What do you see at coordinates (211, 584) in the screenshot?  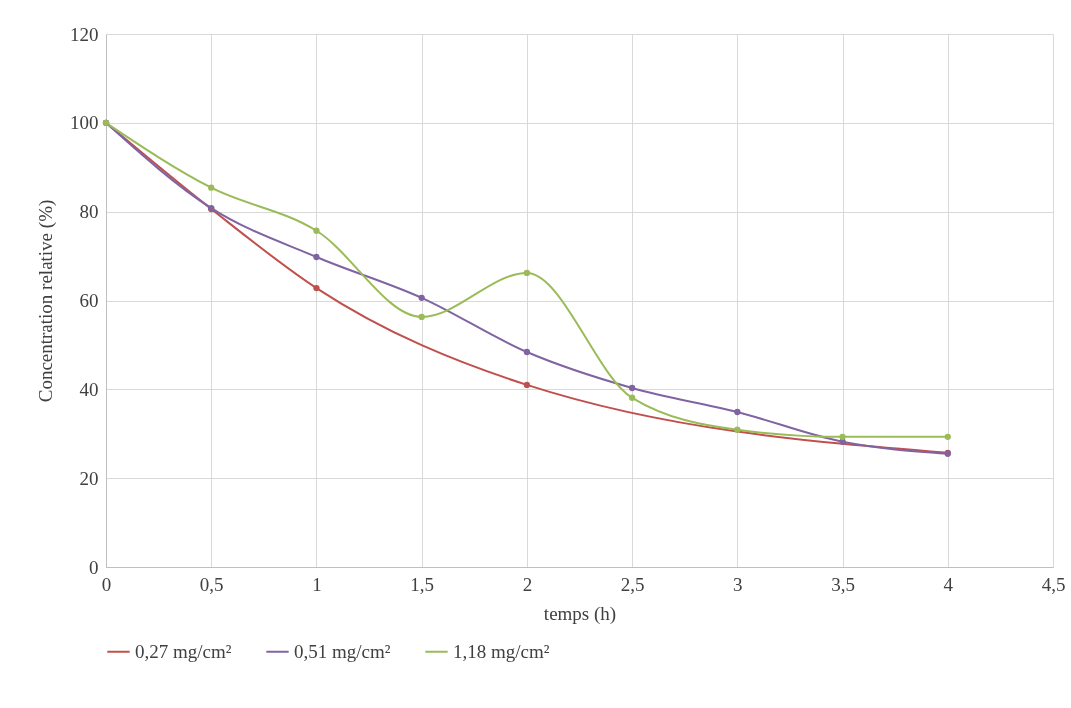 I see `x-tick-label: 0,5` at bounding box center [211, 584].